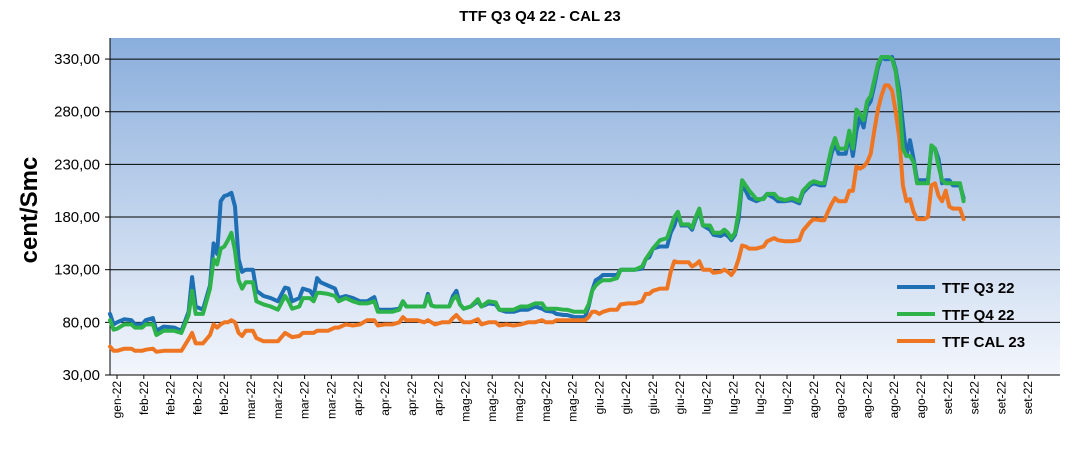  Describe the element at coordinates (29, 210) in the screenshot. I see `y-axis-label: cent/Smc` at that location.